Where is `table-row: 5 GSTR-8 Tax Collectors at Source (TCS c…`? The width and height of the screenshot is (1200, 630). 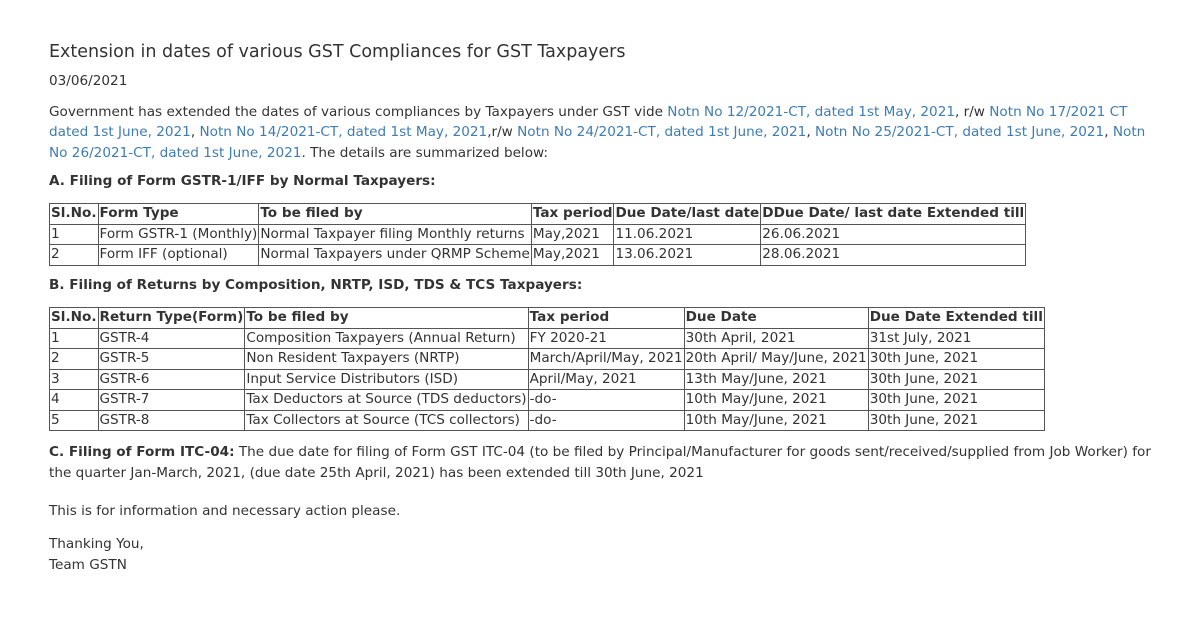 table-row: 5 GSTR-8 Tax Collectors at Source (TCS c… is located at coordinates (547, 420).